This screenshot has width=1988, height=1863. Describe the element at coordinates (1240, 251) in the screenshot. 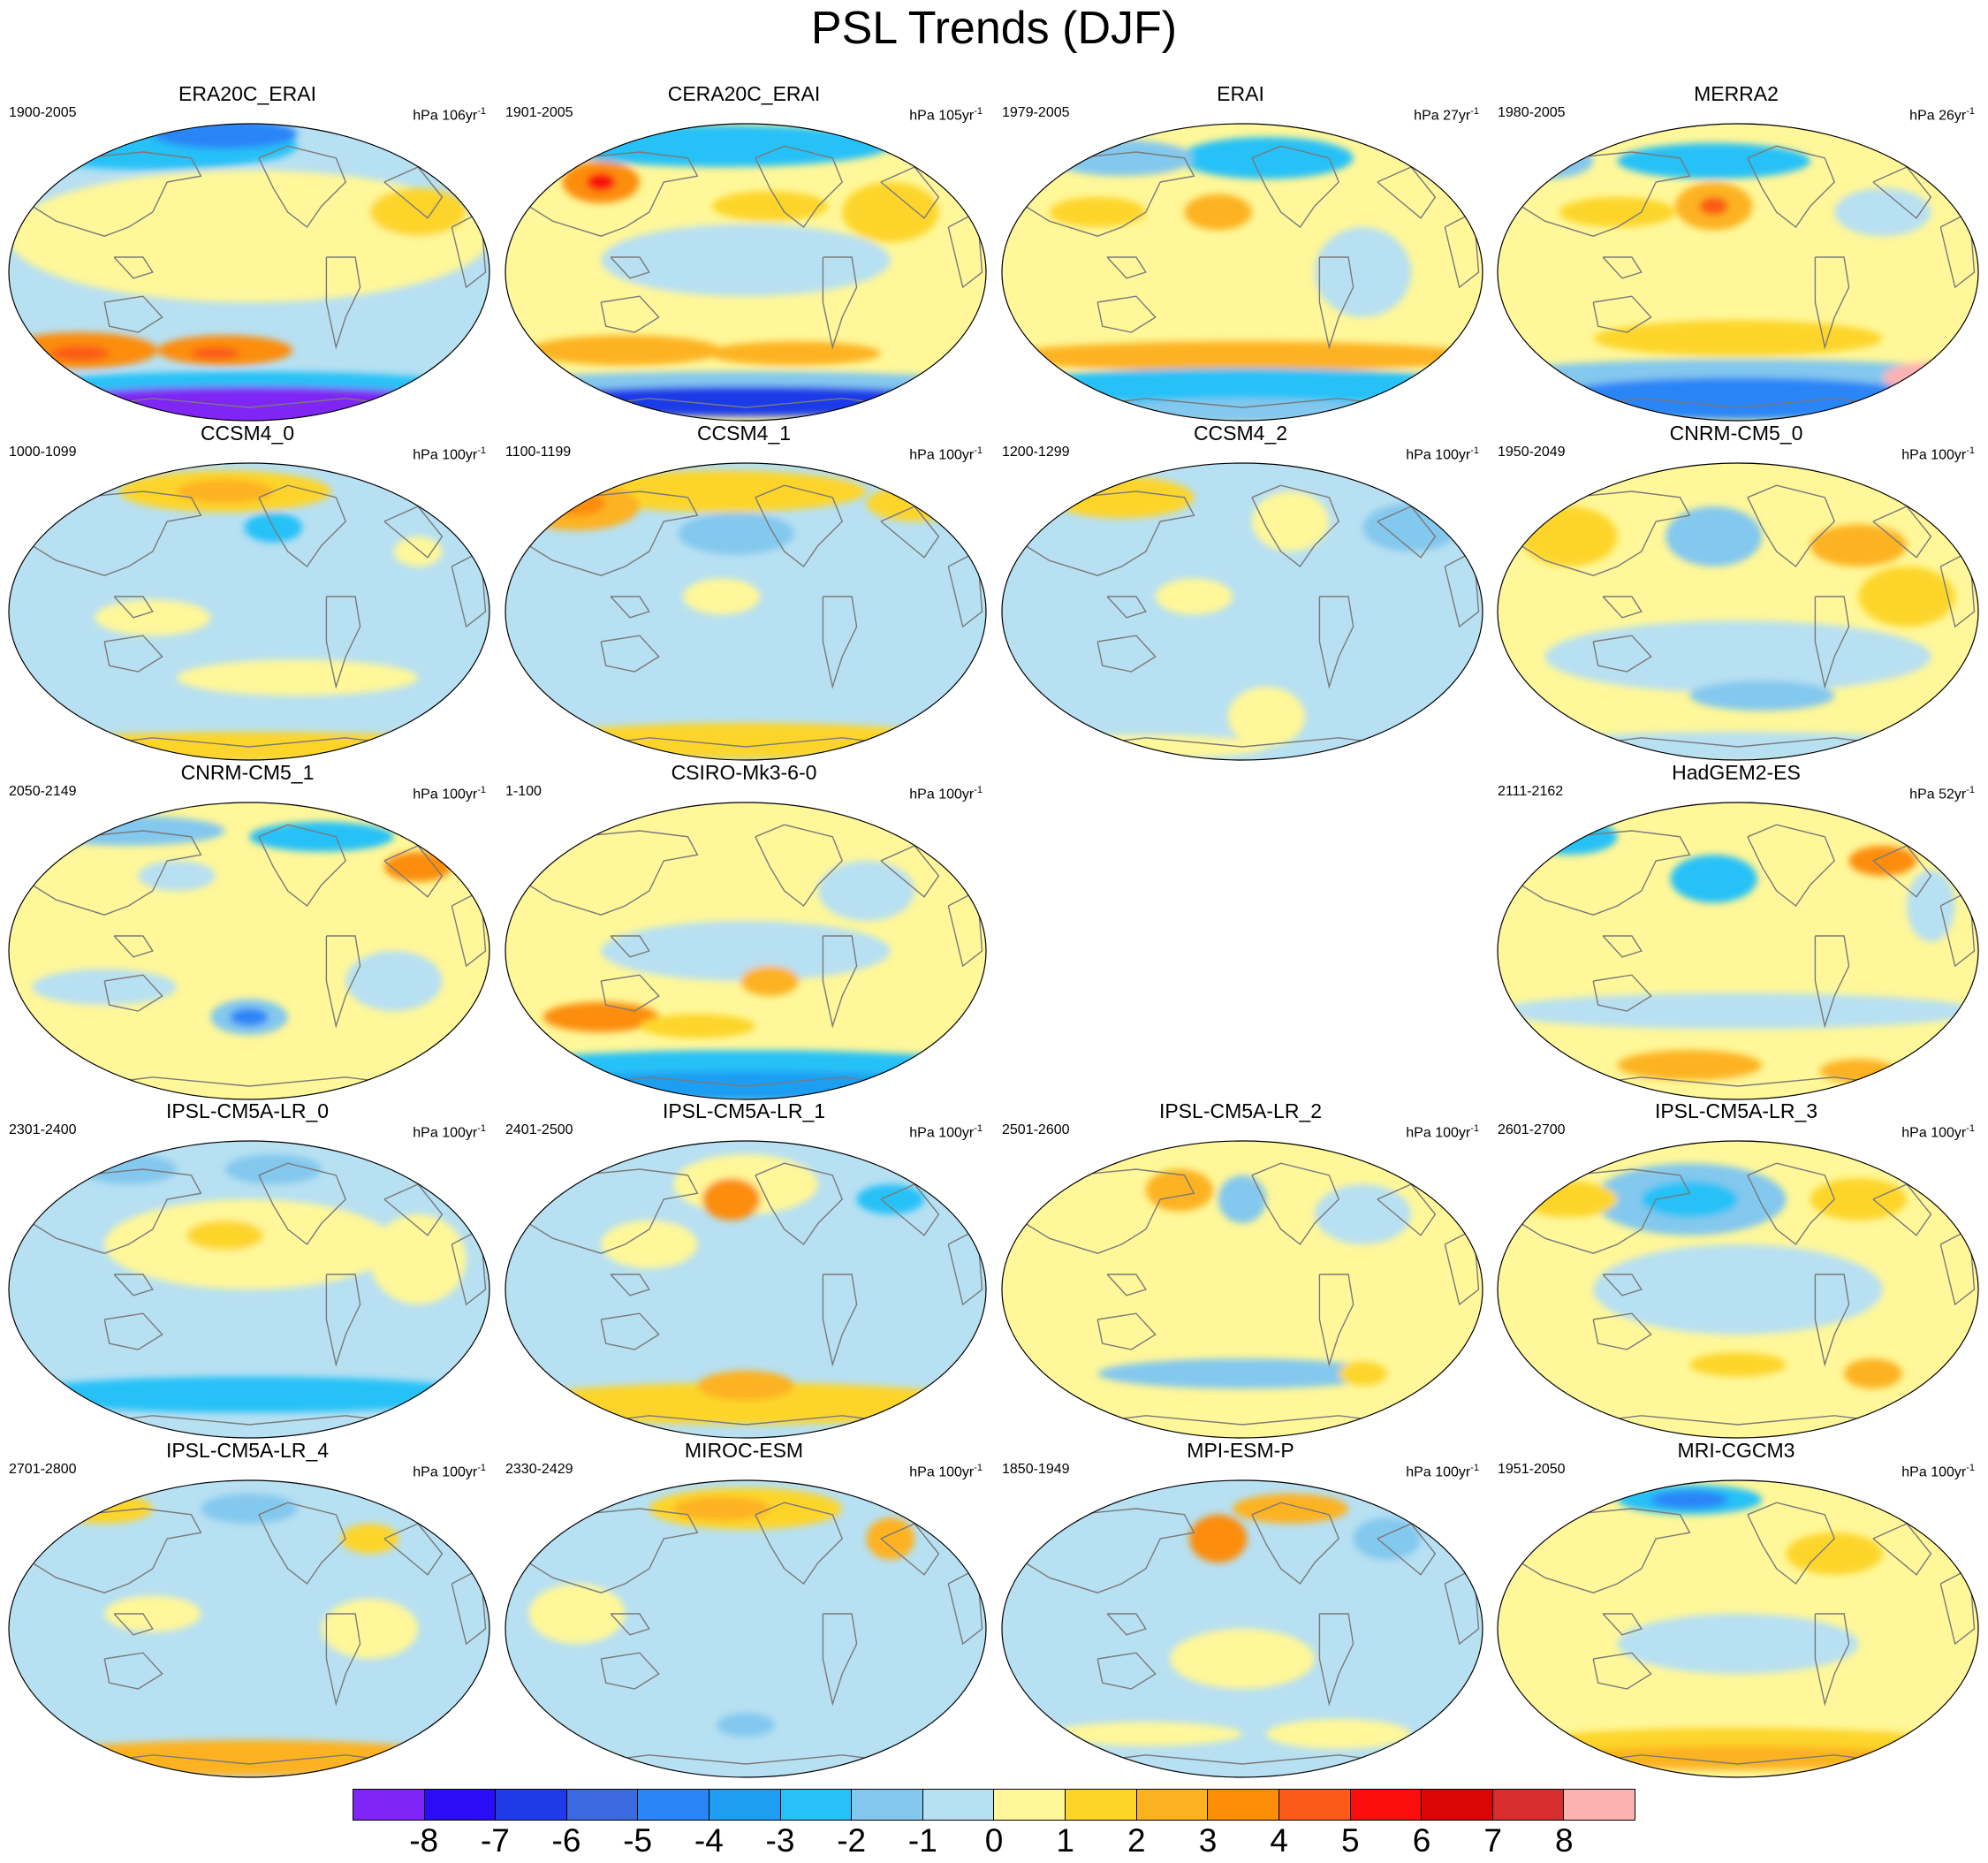

I see `map-panel: ERAI 1979-2005 hPa 27yr-1` at that location.